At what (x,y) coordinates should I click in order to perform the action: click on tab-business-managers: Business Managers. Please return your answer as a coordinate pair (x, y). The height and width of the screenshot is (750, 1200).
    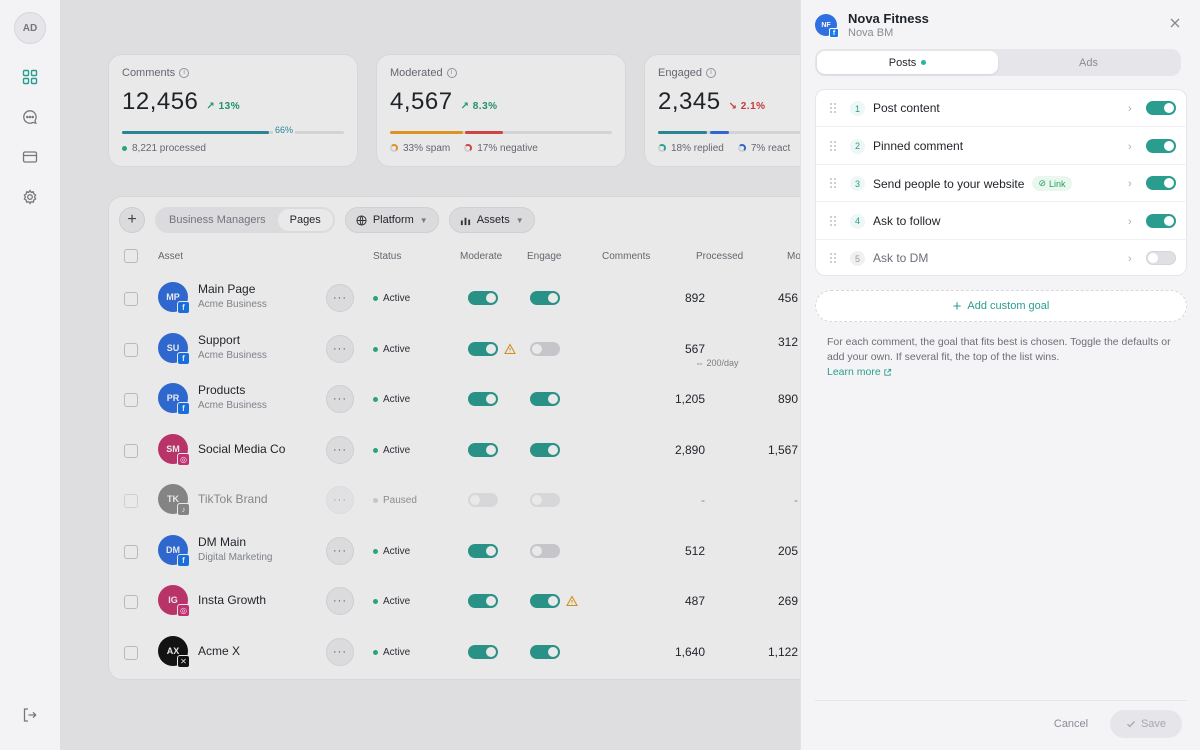
    Looking at the image, I should click on (217, 220).